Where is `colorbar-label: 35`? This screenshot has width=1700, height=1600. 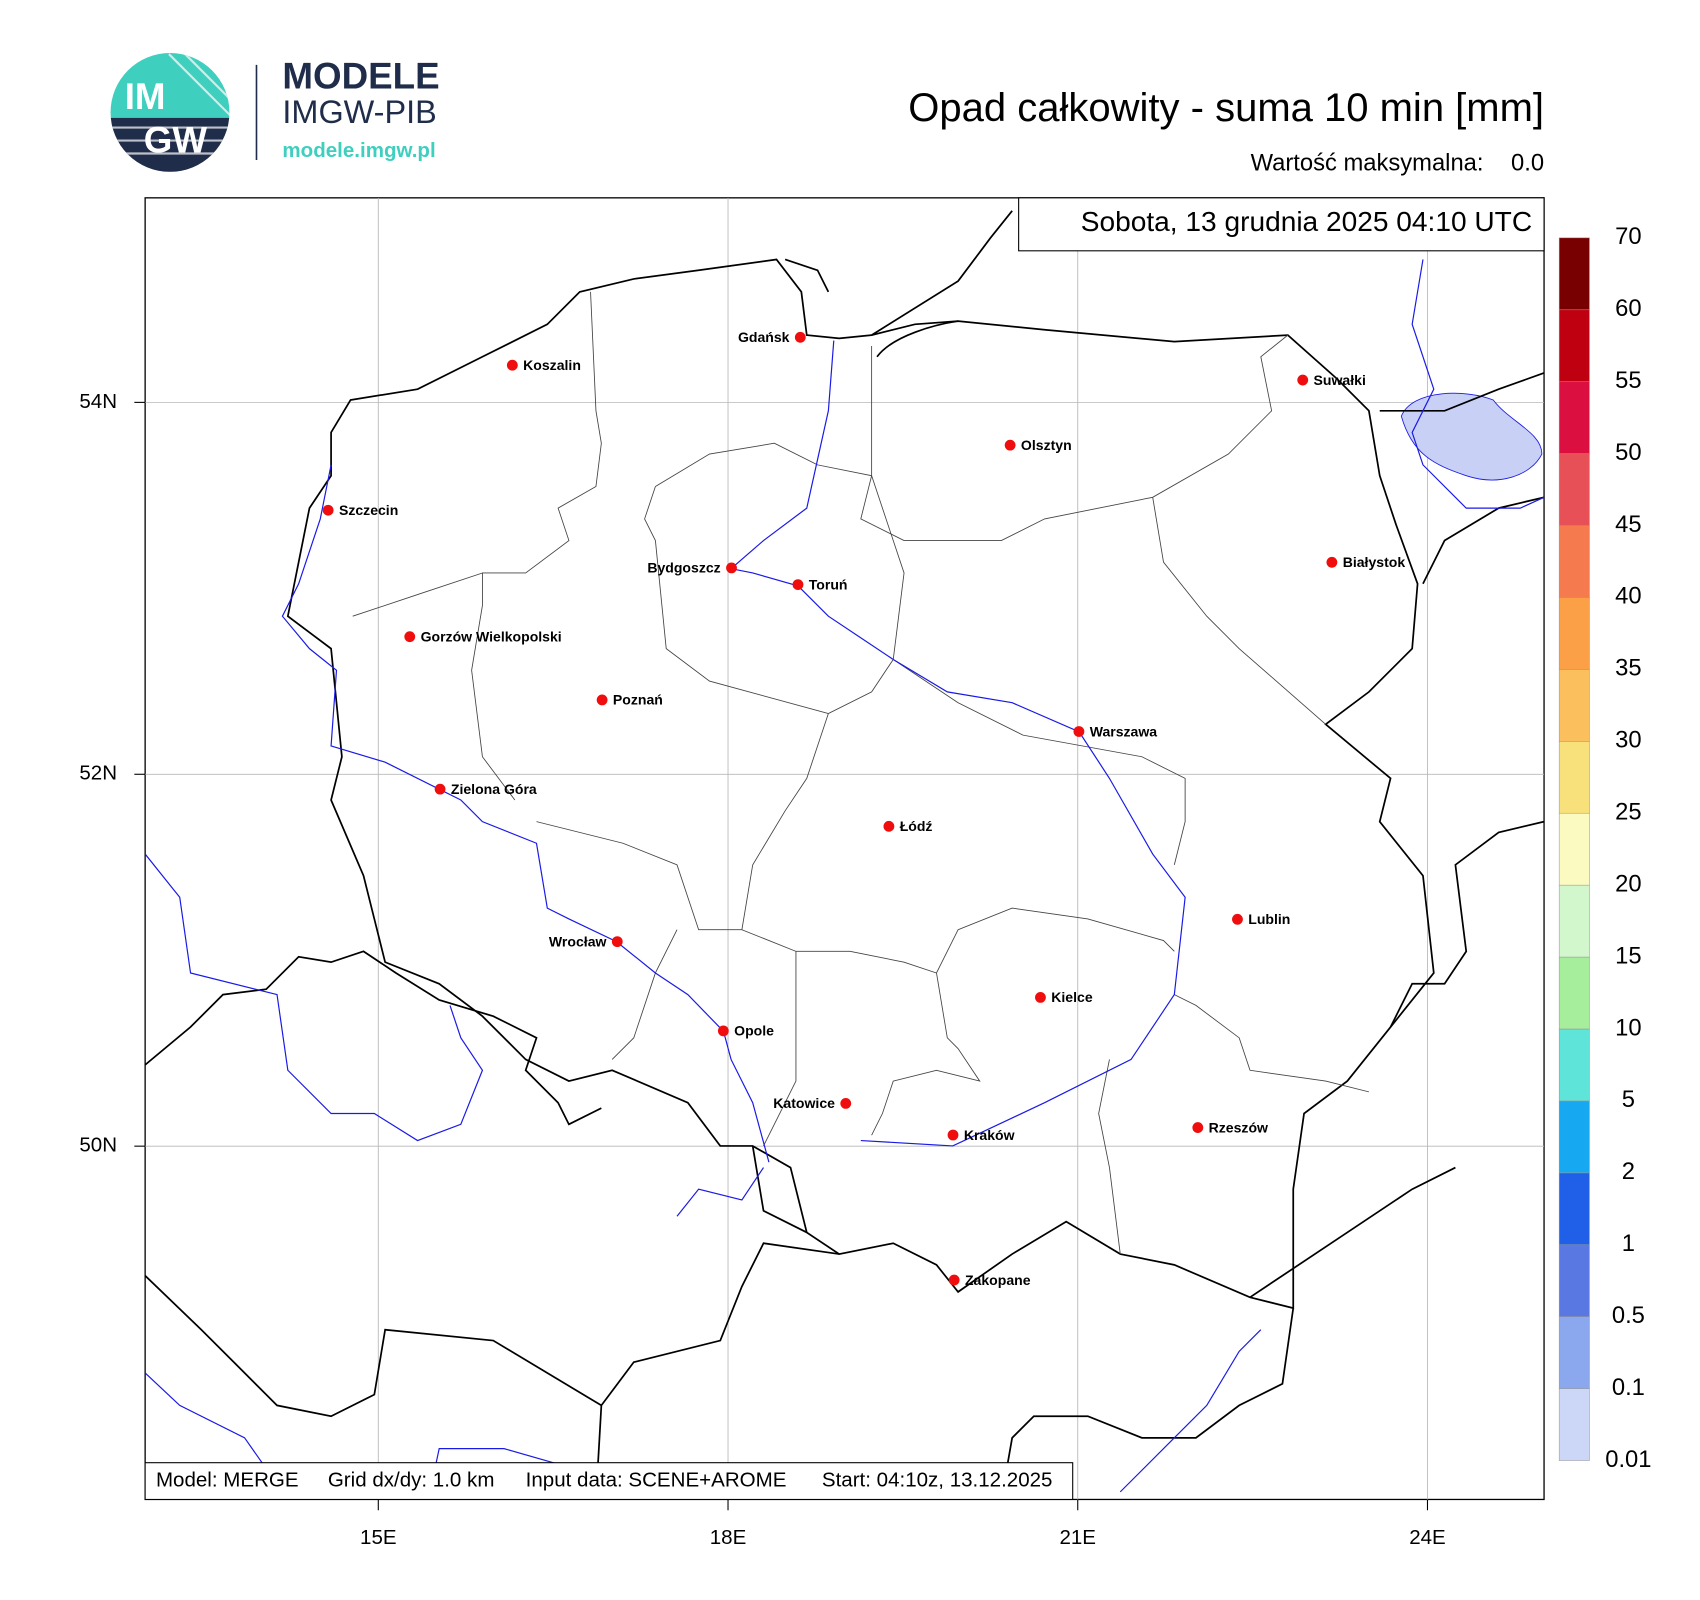 colorbar-label: 35 is located at coordinates (1628, 668).